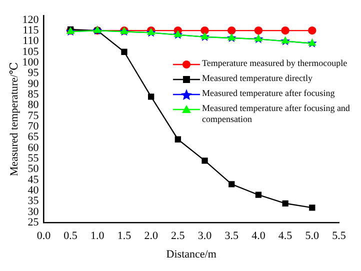 The image size is (361, 271). Describe the element at coordinates (258, 78) in the screenshot. I see `legend-label: Measured temperature directly` at that location.